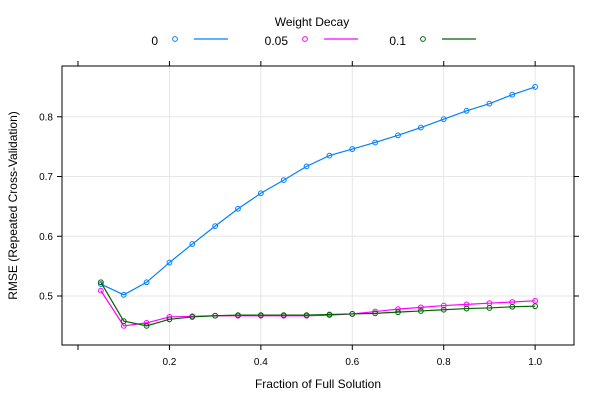  Describe the element at coordinates (13, 205) in the screenshot. I see `y-axis-title: RMSE (Repeated Cross-Validation)` at that location.